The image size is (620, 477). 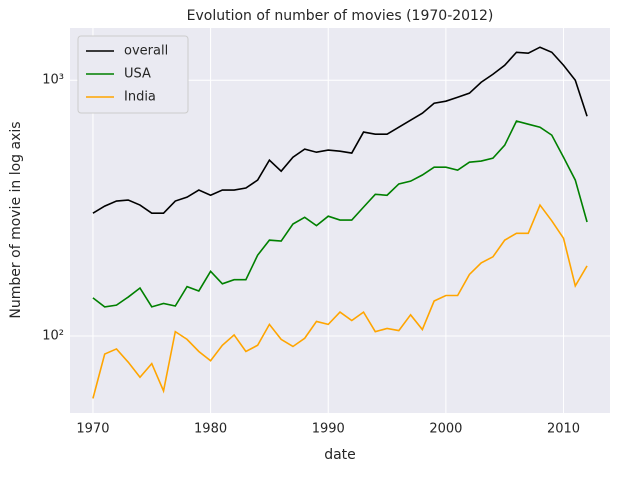 What do you see at coordinates (140, 97) in the screenshot?
I see `legend-label: India` at bounding box center [140, 97].